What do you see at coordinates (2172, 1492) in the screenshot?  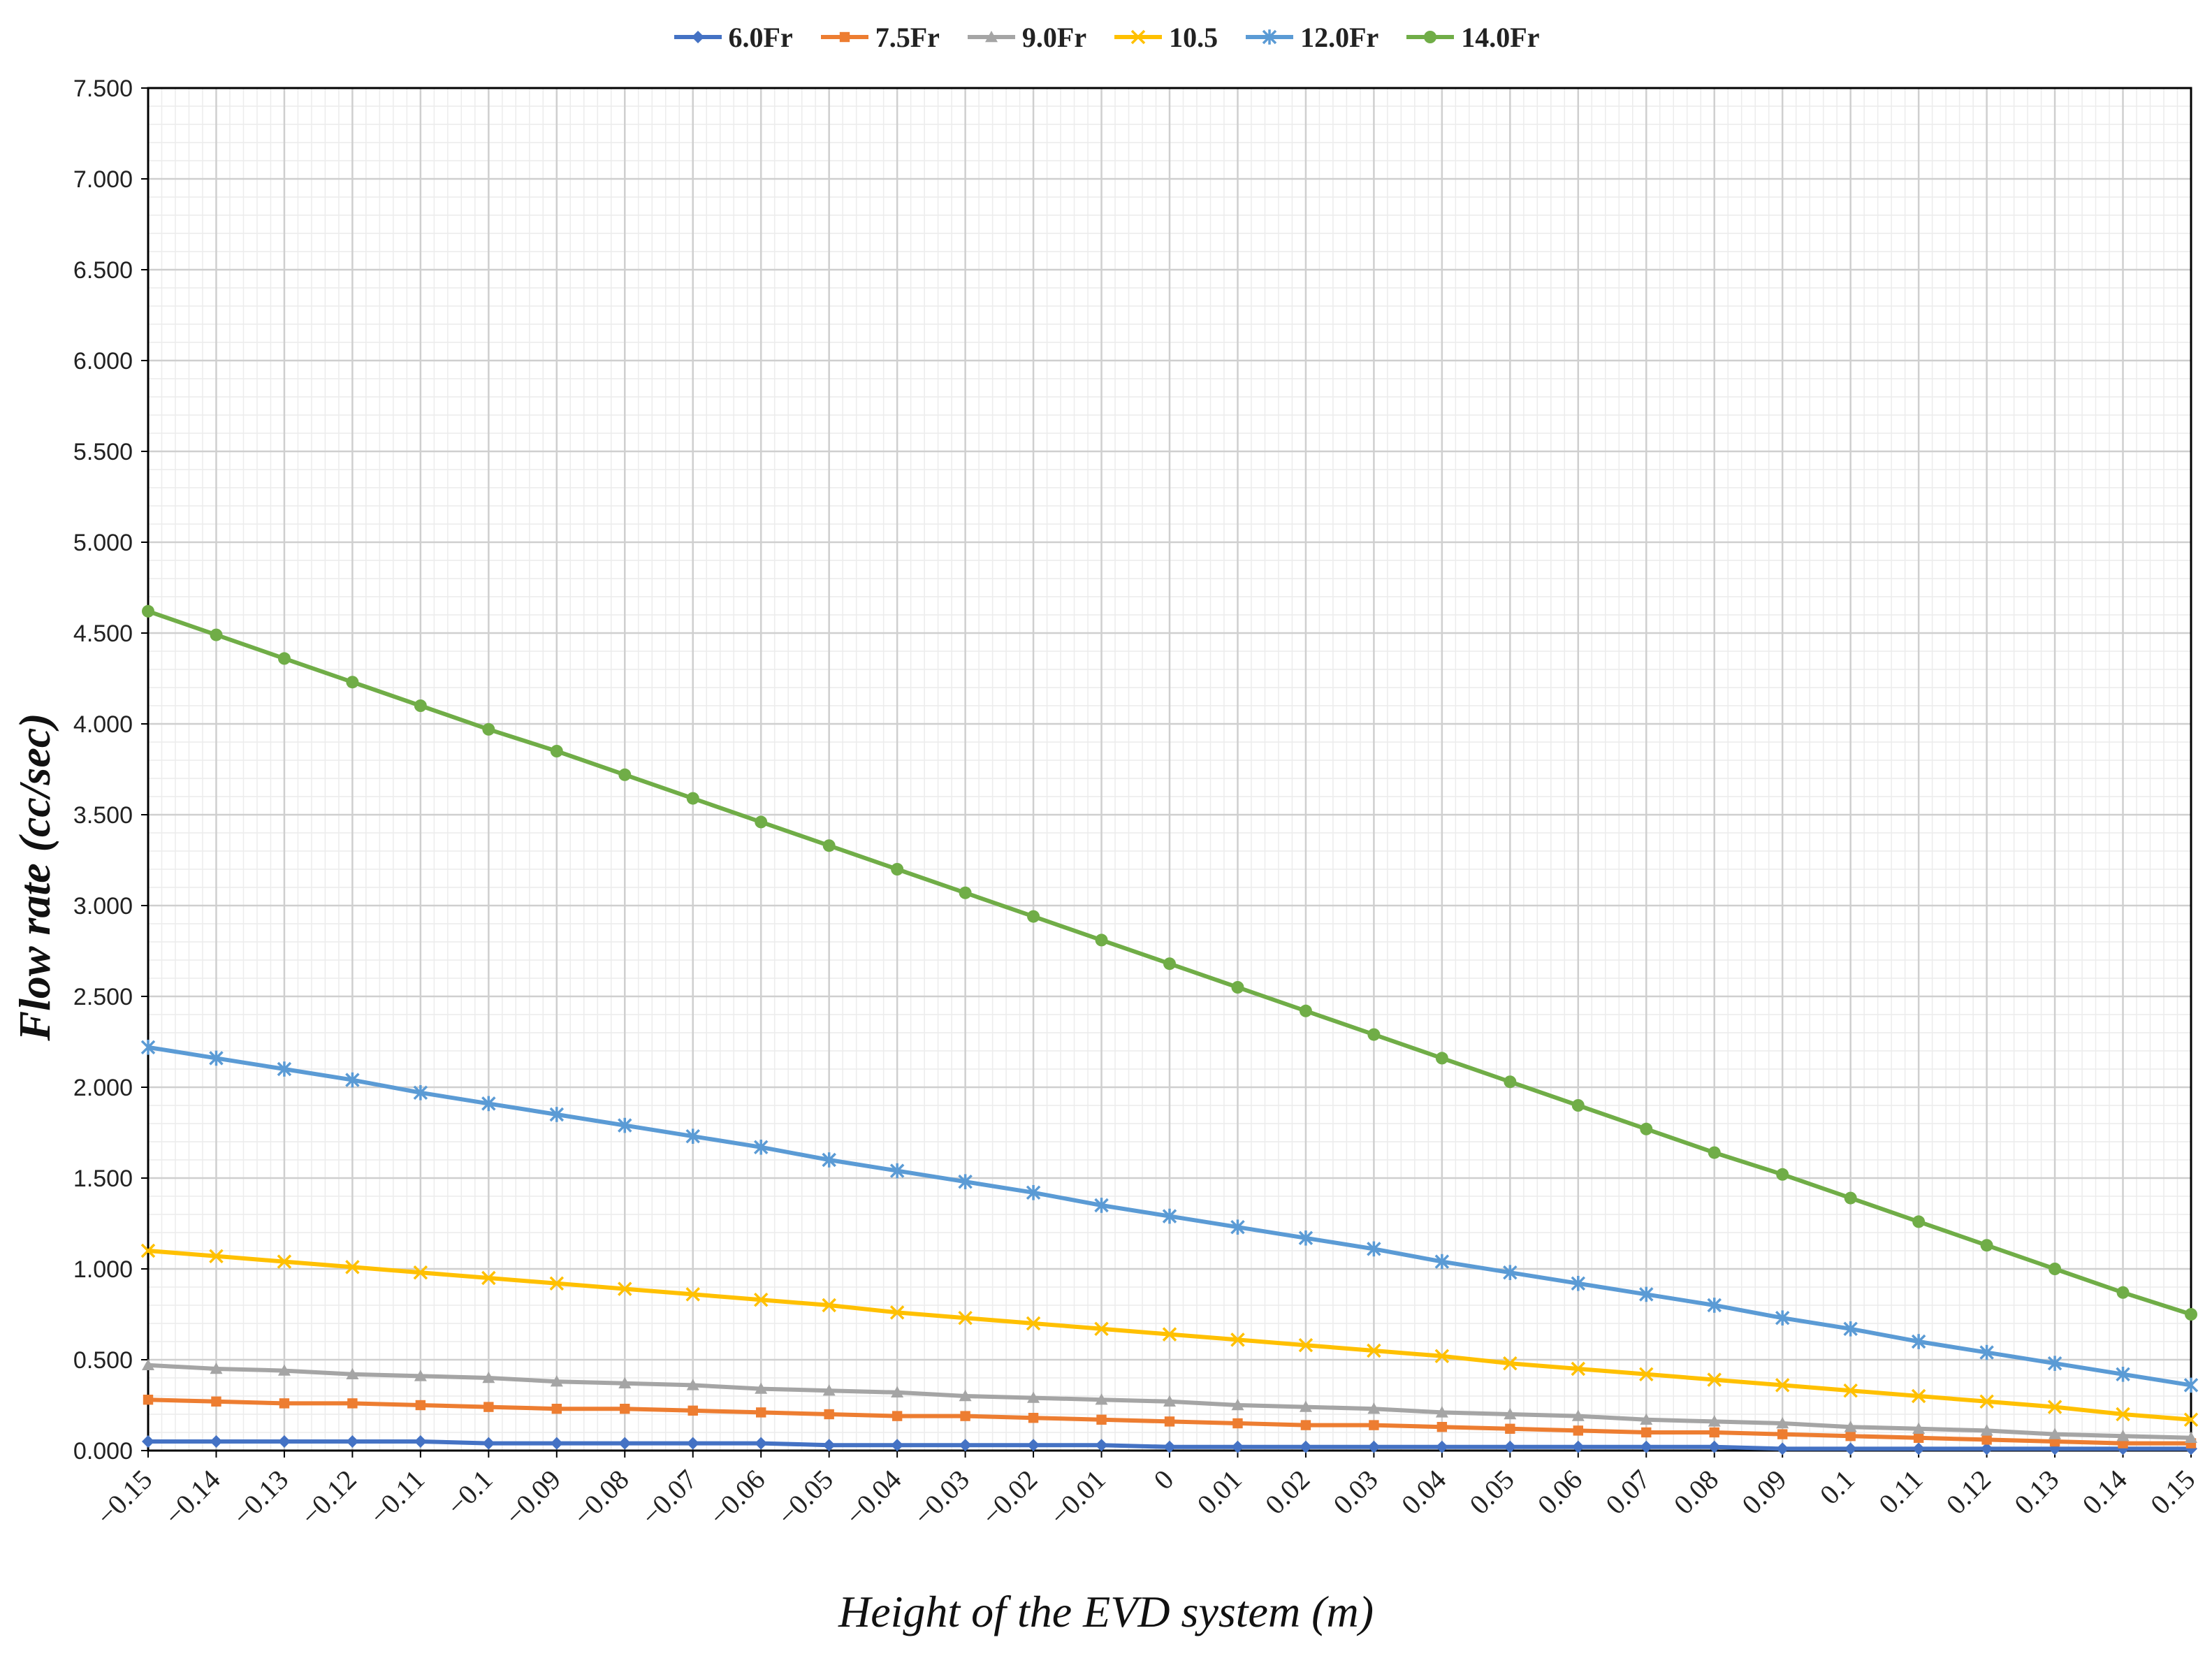 I see `x-tick-label: 0.15` at bounding box center [2172, 1492].